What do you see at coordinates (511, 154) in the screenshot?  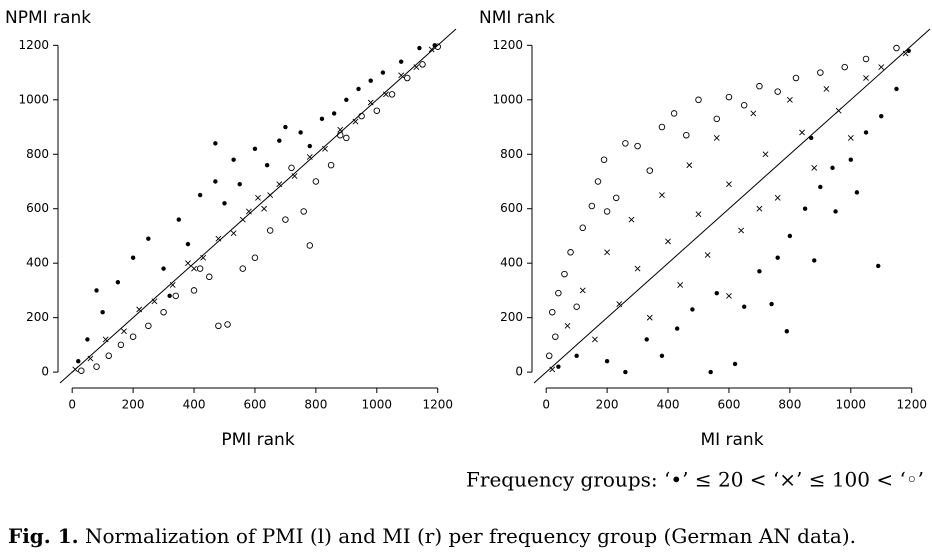 I see `y-tick-label: 800` at bounding box center [511, 154].